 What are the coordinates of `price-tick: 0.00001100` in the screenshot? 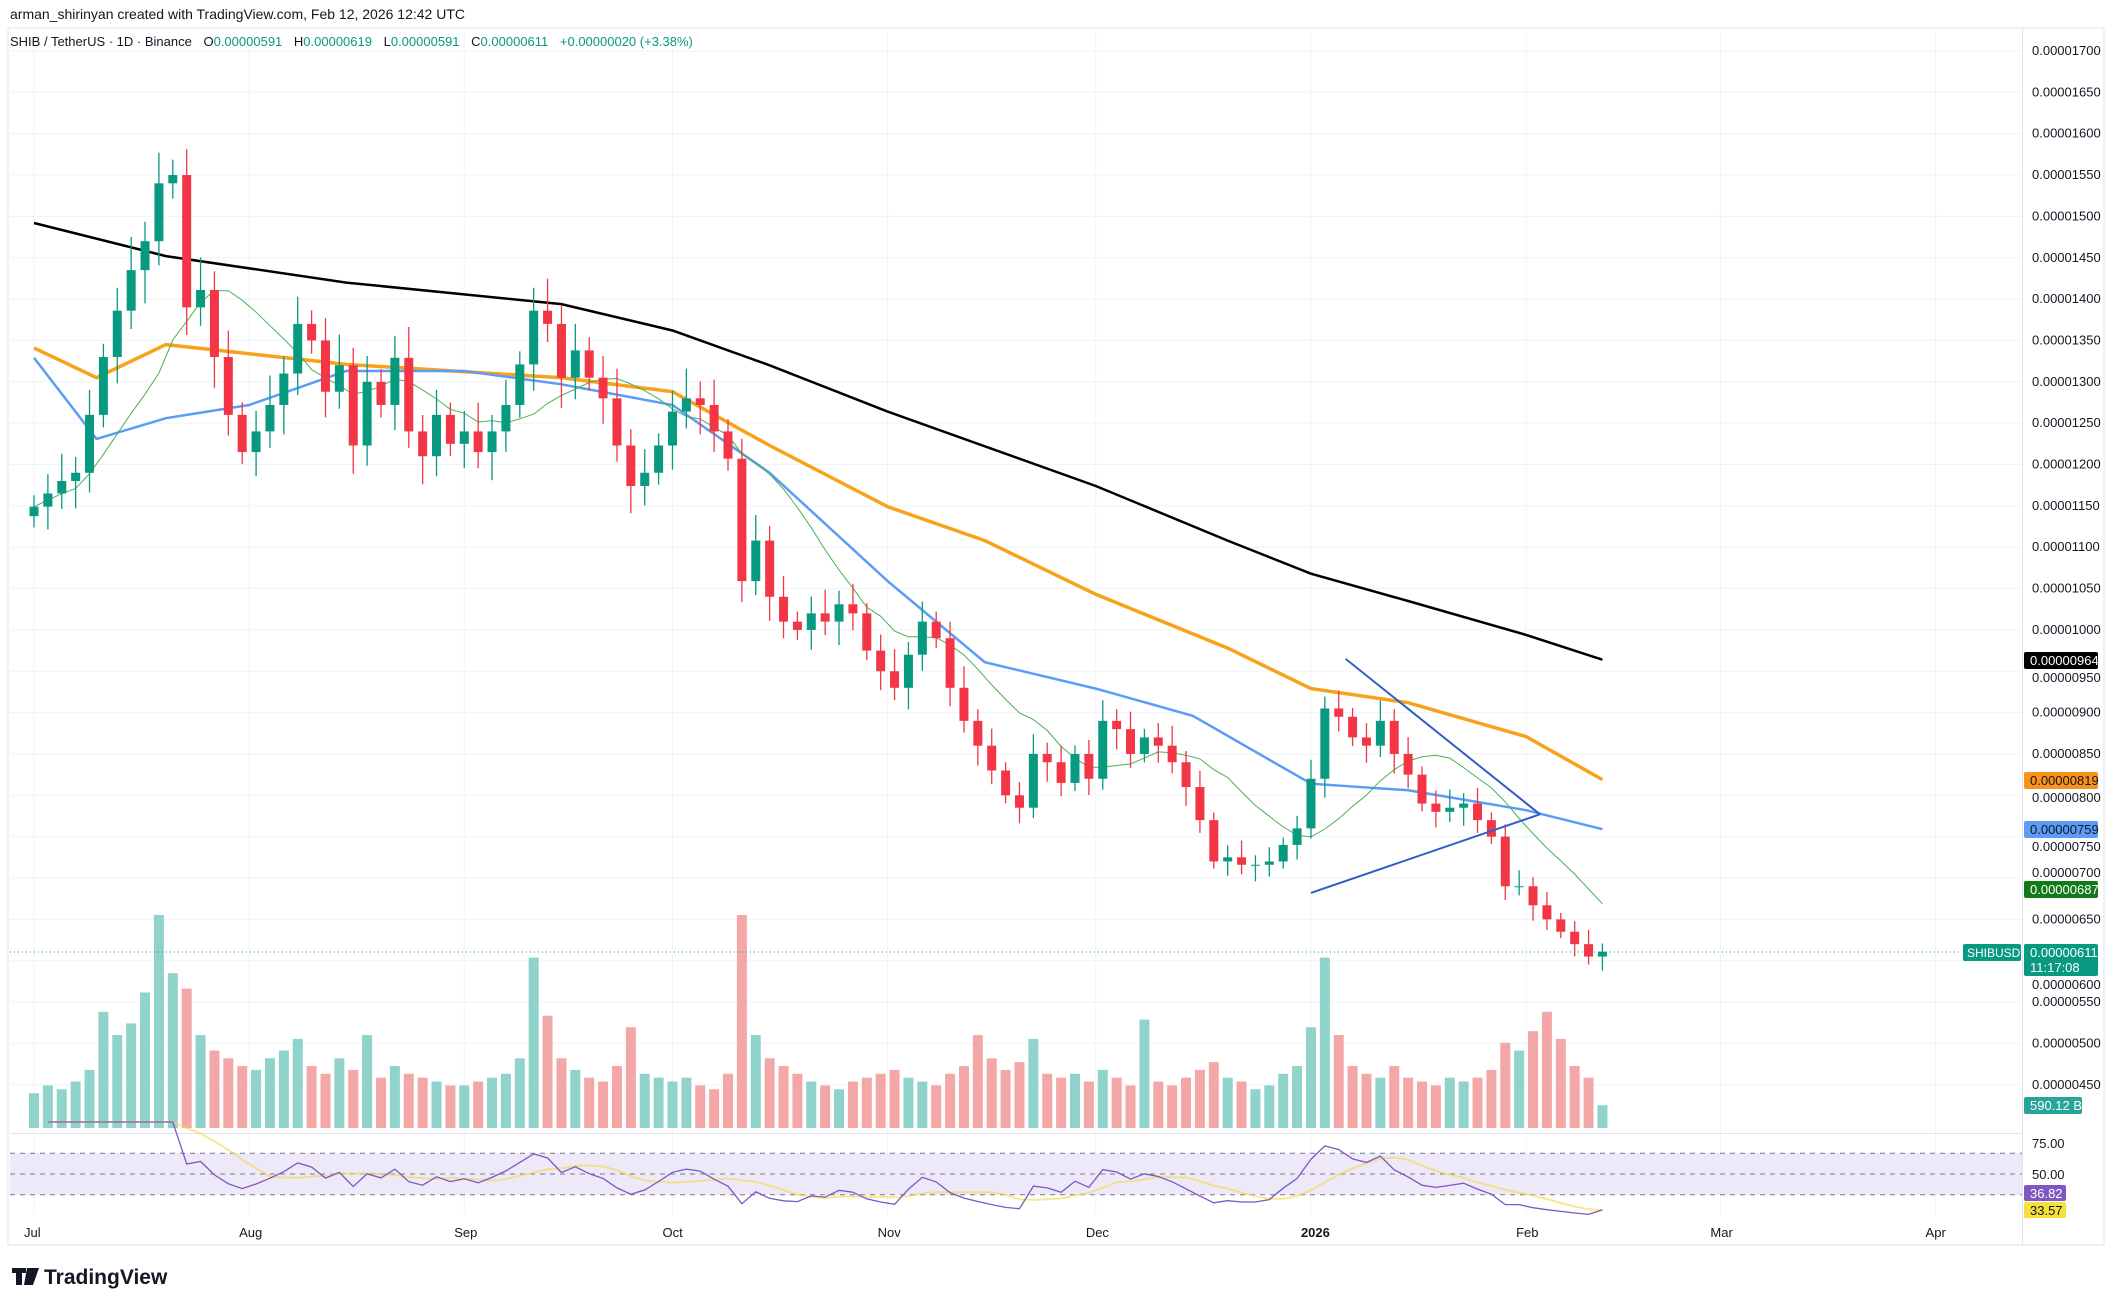 It's located at (2066, 546).